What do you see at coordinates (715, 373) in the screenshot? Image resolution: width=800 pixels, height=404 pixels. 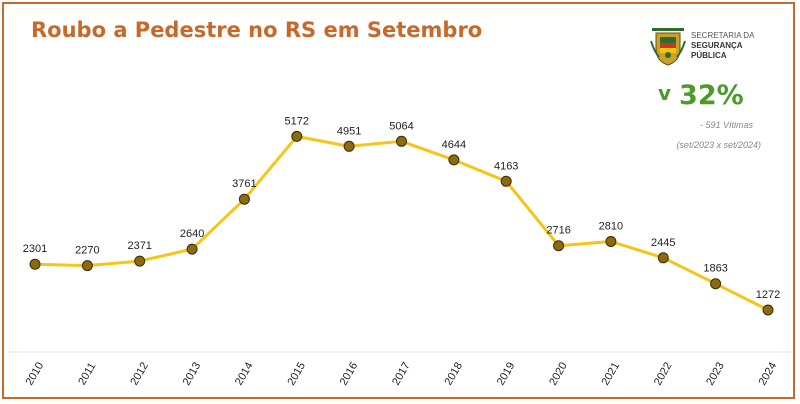 I see `x-tick-label-2023: 2023` at bounding box center [715, 373].